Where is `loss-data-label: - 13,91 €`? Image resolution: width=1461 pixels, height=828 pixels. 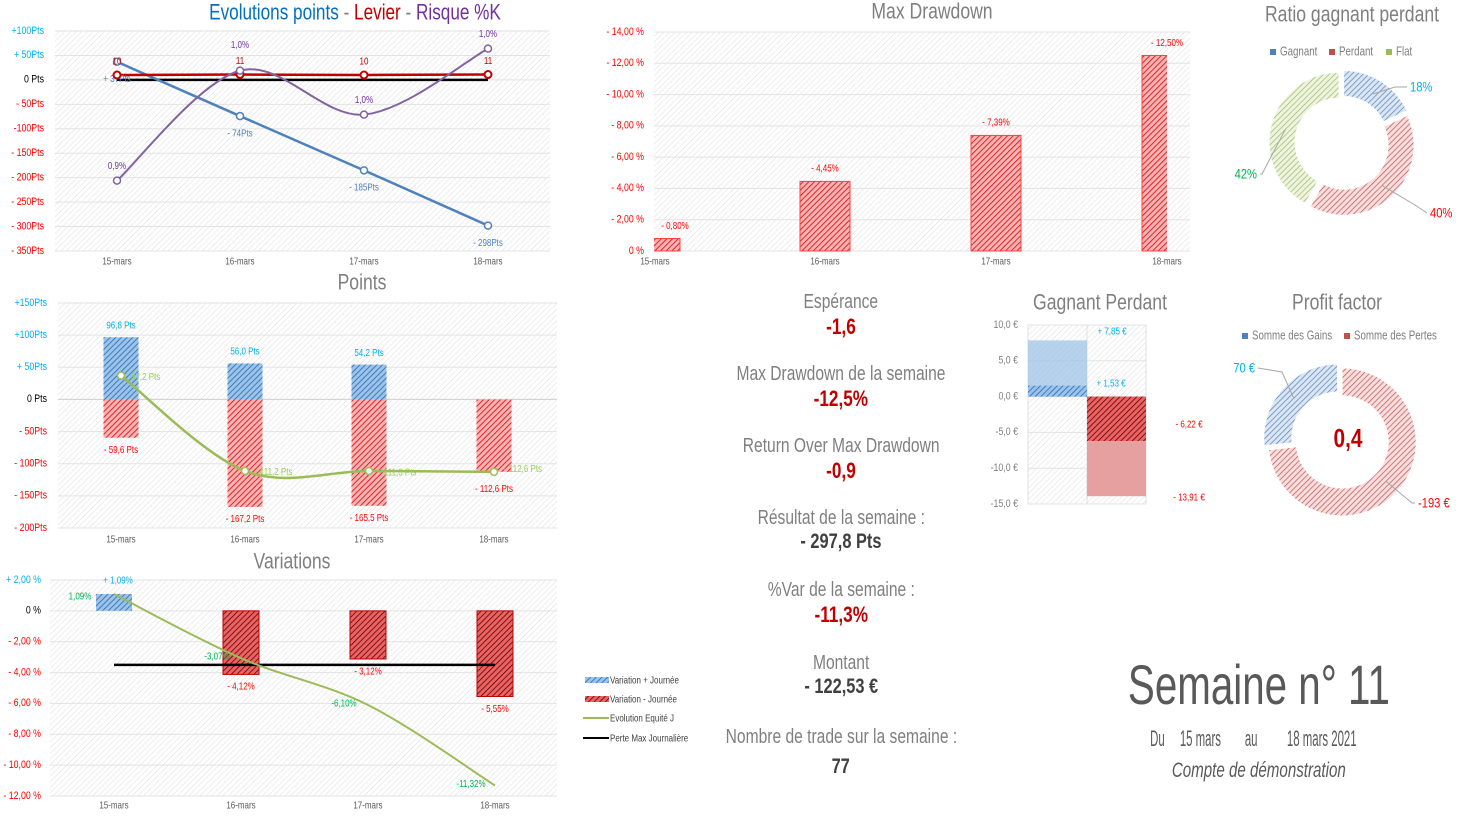
loss-data-label: - 13,91 € is located at coordinates (1189, 496).